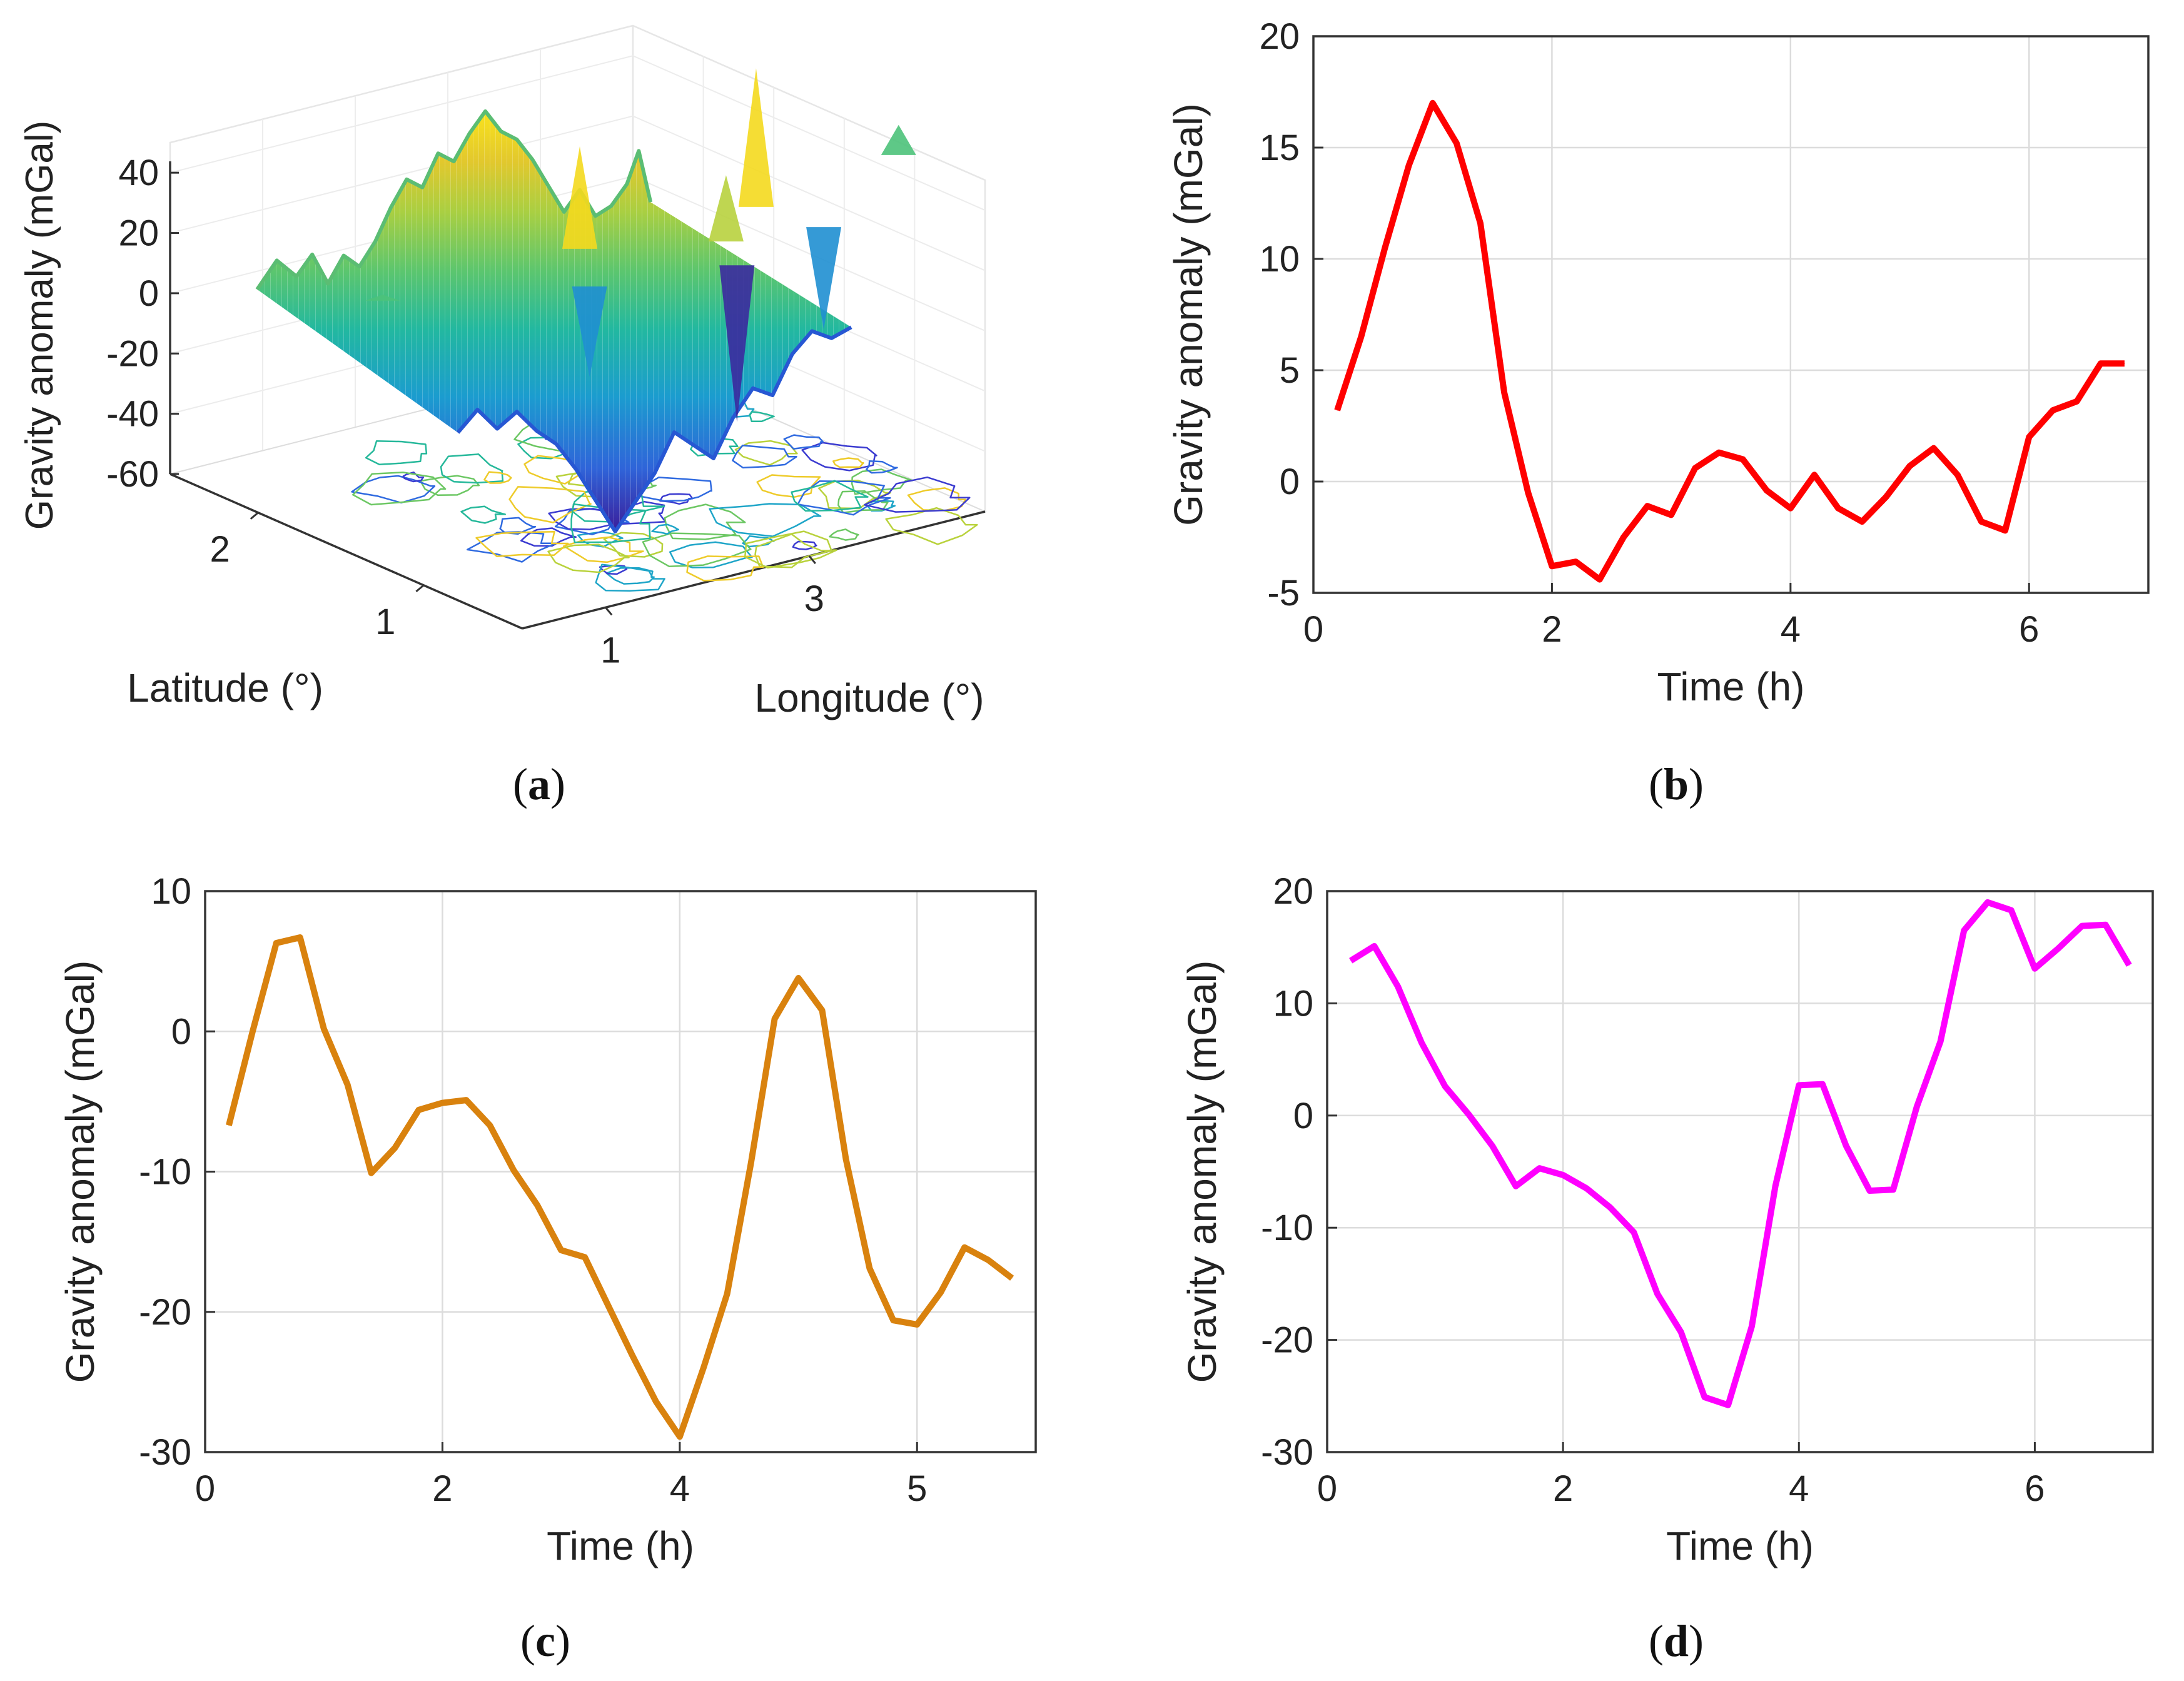  Describe the element at coordinates (680, 1488) in the screenshot. I see `c-x-tick-label-2: 4` at that location.